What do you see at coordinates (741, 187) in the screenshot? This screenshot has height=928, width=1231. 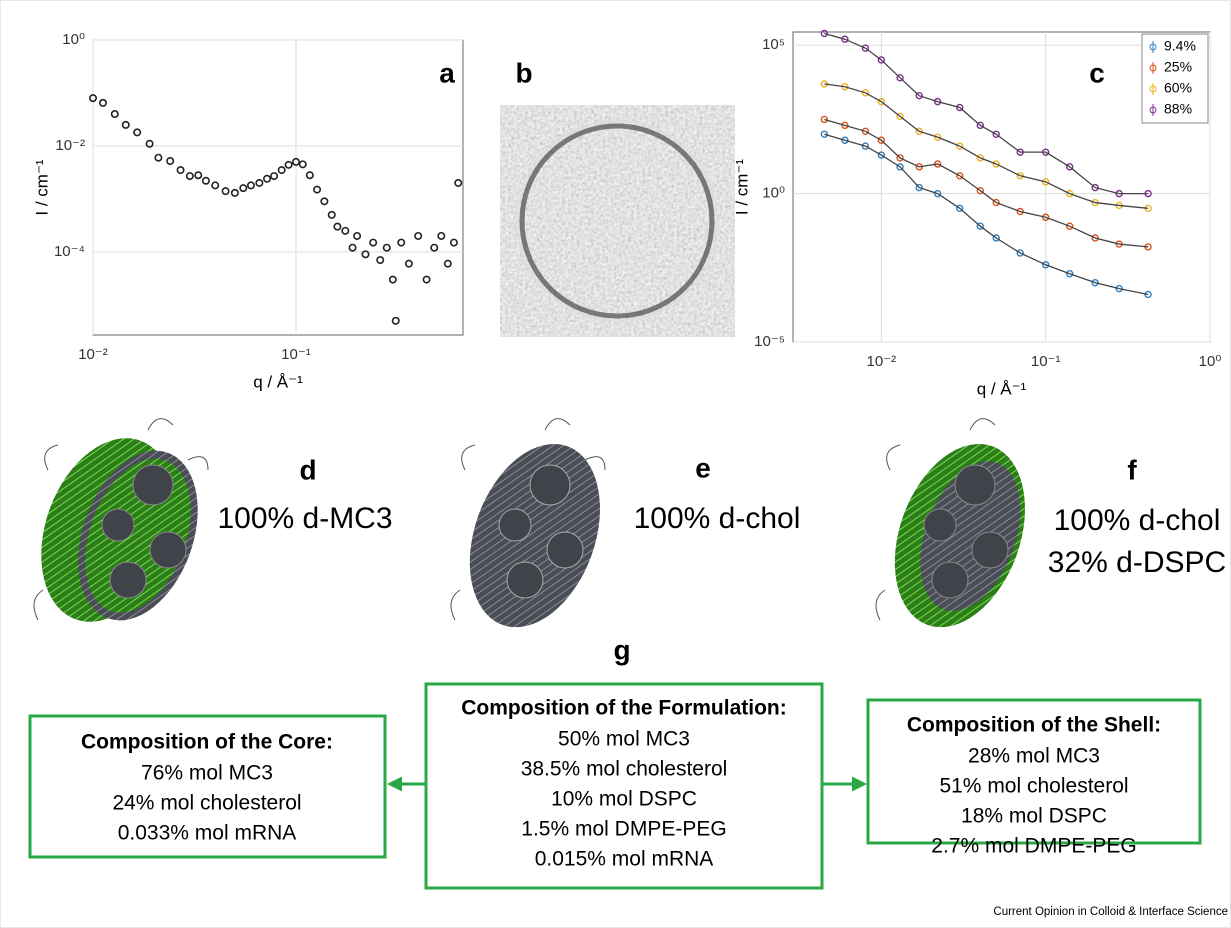 I see `y-axis-label: I / cm⁻¹` at bounding box center [741, 187].